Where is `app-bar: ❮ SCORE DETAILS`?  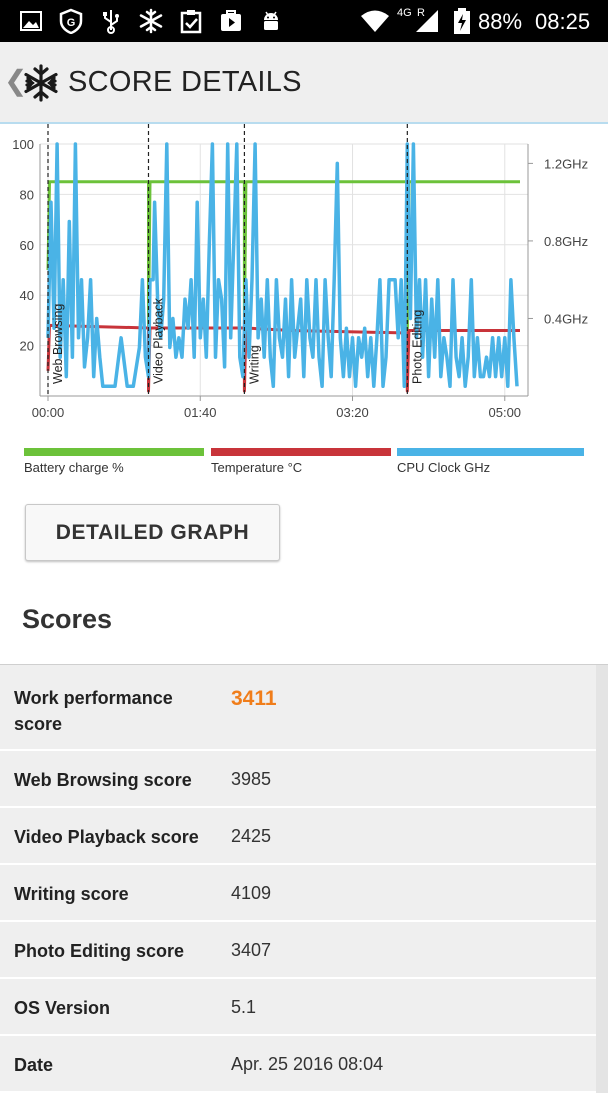 app-bar: ❮ SCORE DETAILS is located at coordinates (304, 83).